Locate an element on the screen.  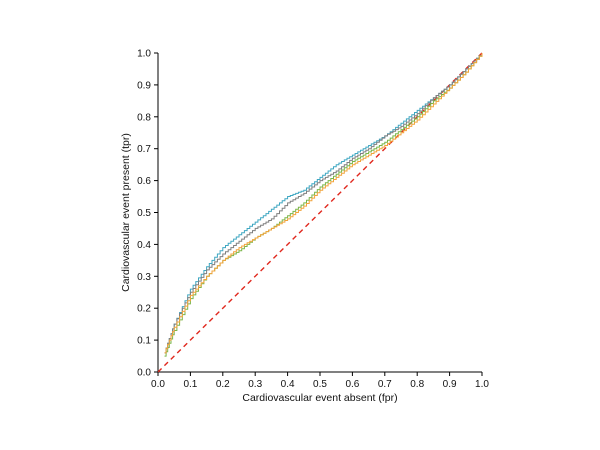
y-tick-label: 0.2 is located at coordinates (144, 309).